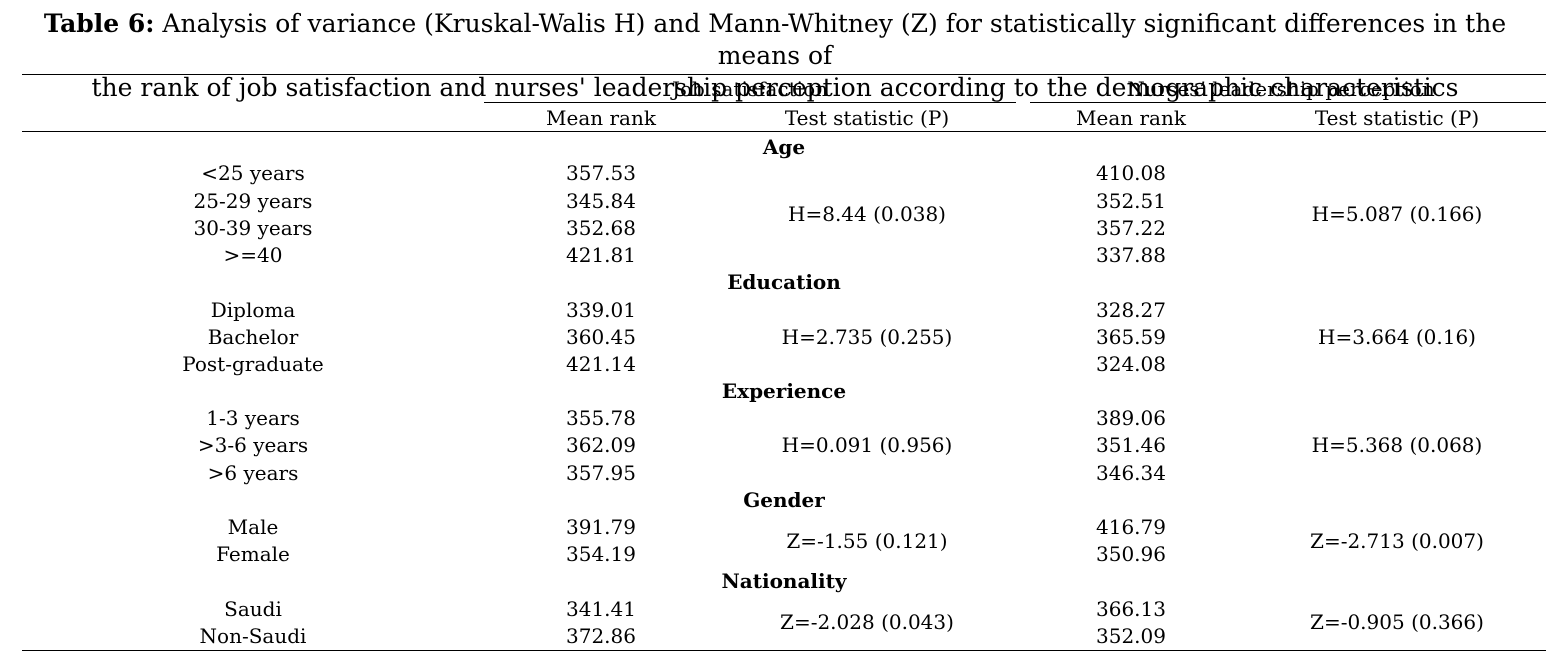 The image size is (1550, 669). Describe the element at coordinates (253, 255) in the screenshot. I see `row-label: >=40` at that location.